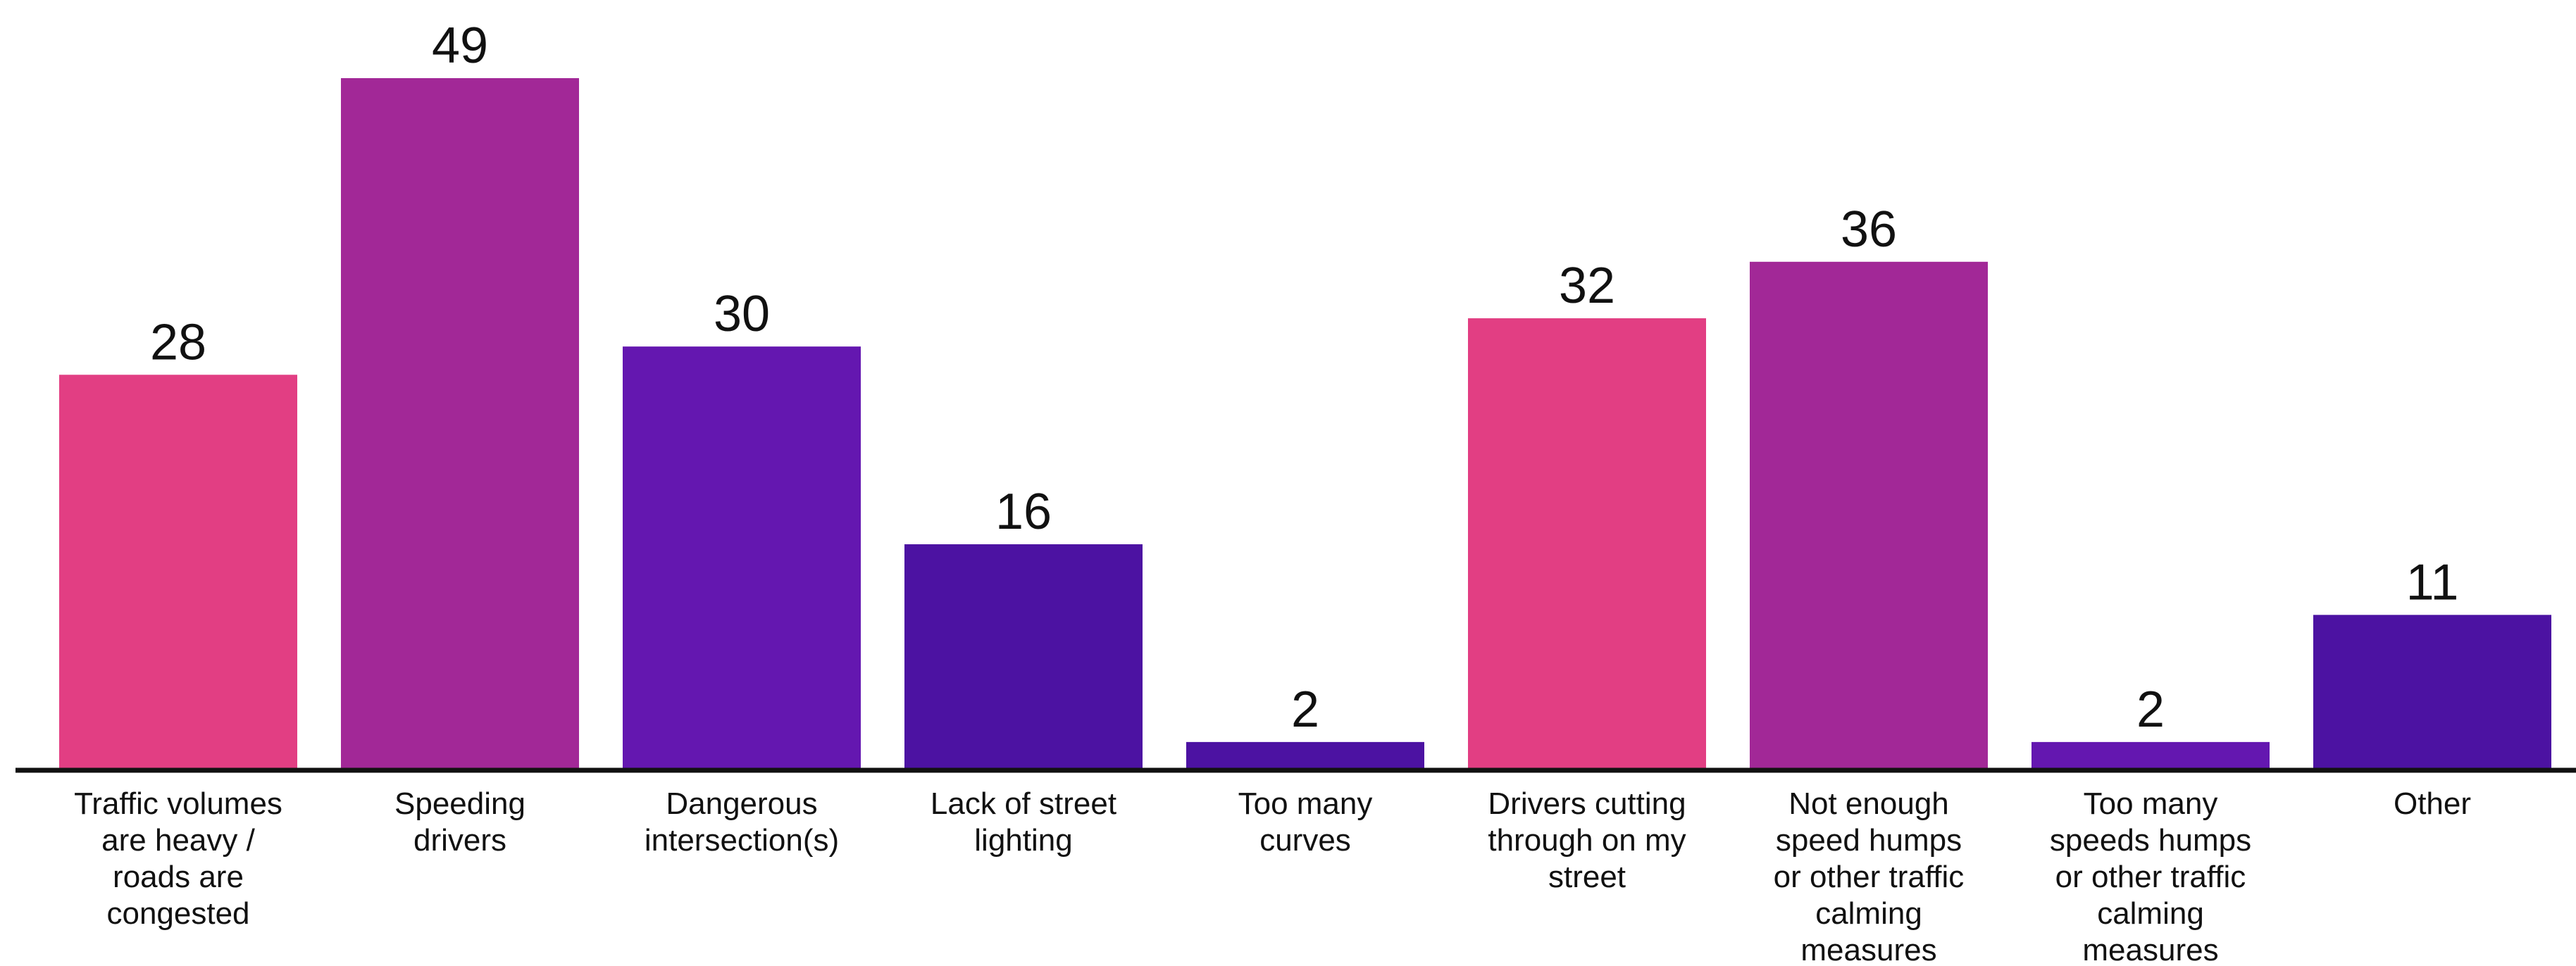 Image resolution: width=2576 pixels, height=966 pixels. Describe the element at coordinates (2432, 582) in the screenshot. I see `value-label-9: 11` at that location.